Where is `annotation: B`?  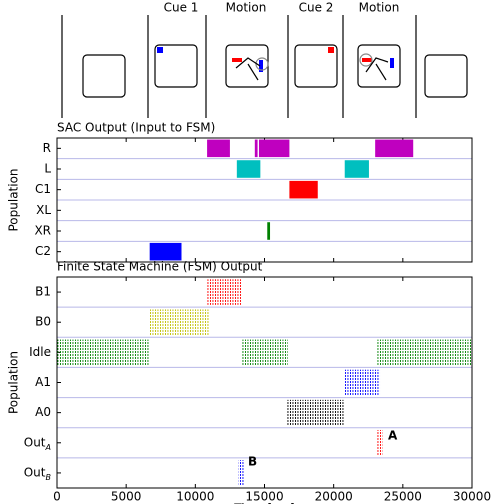
annotation: B is located at coordinates (252, 462).